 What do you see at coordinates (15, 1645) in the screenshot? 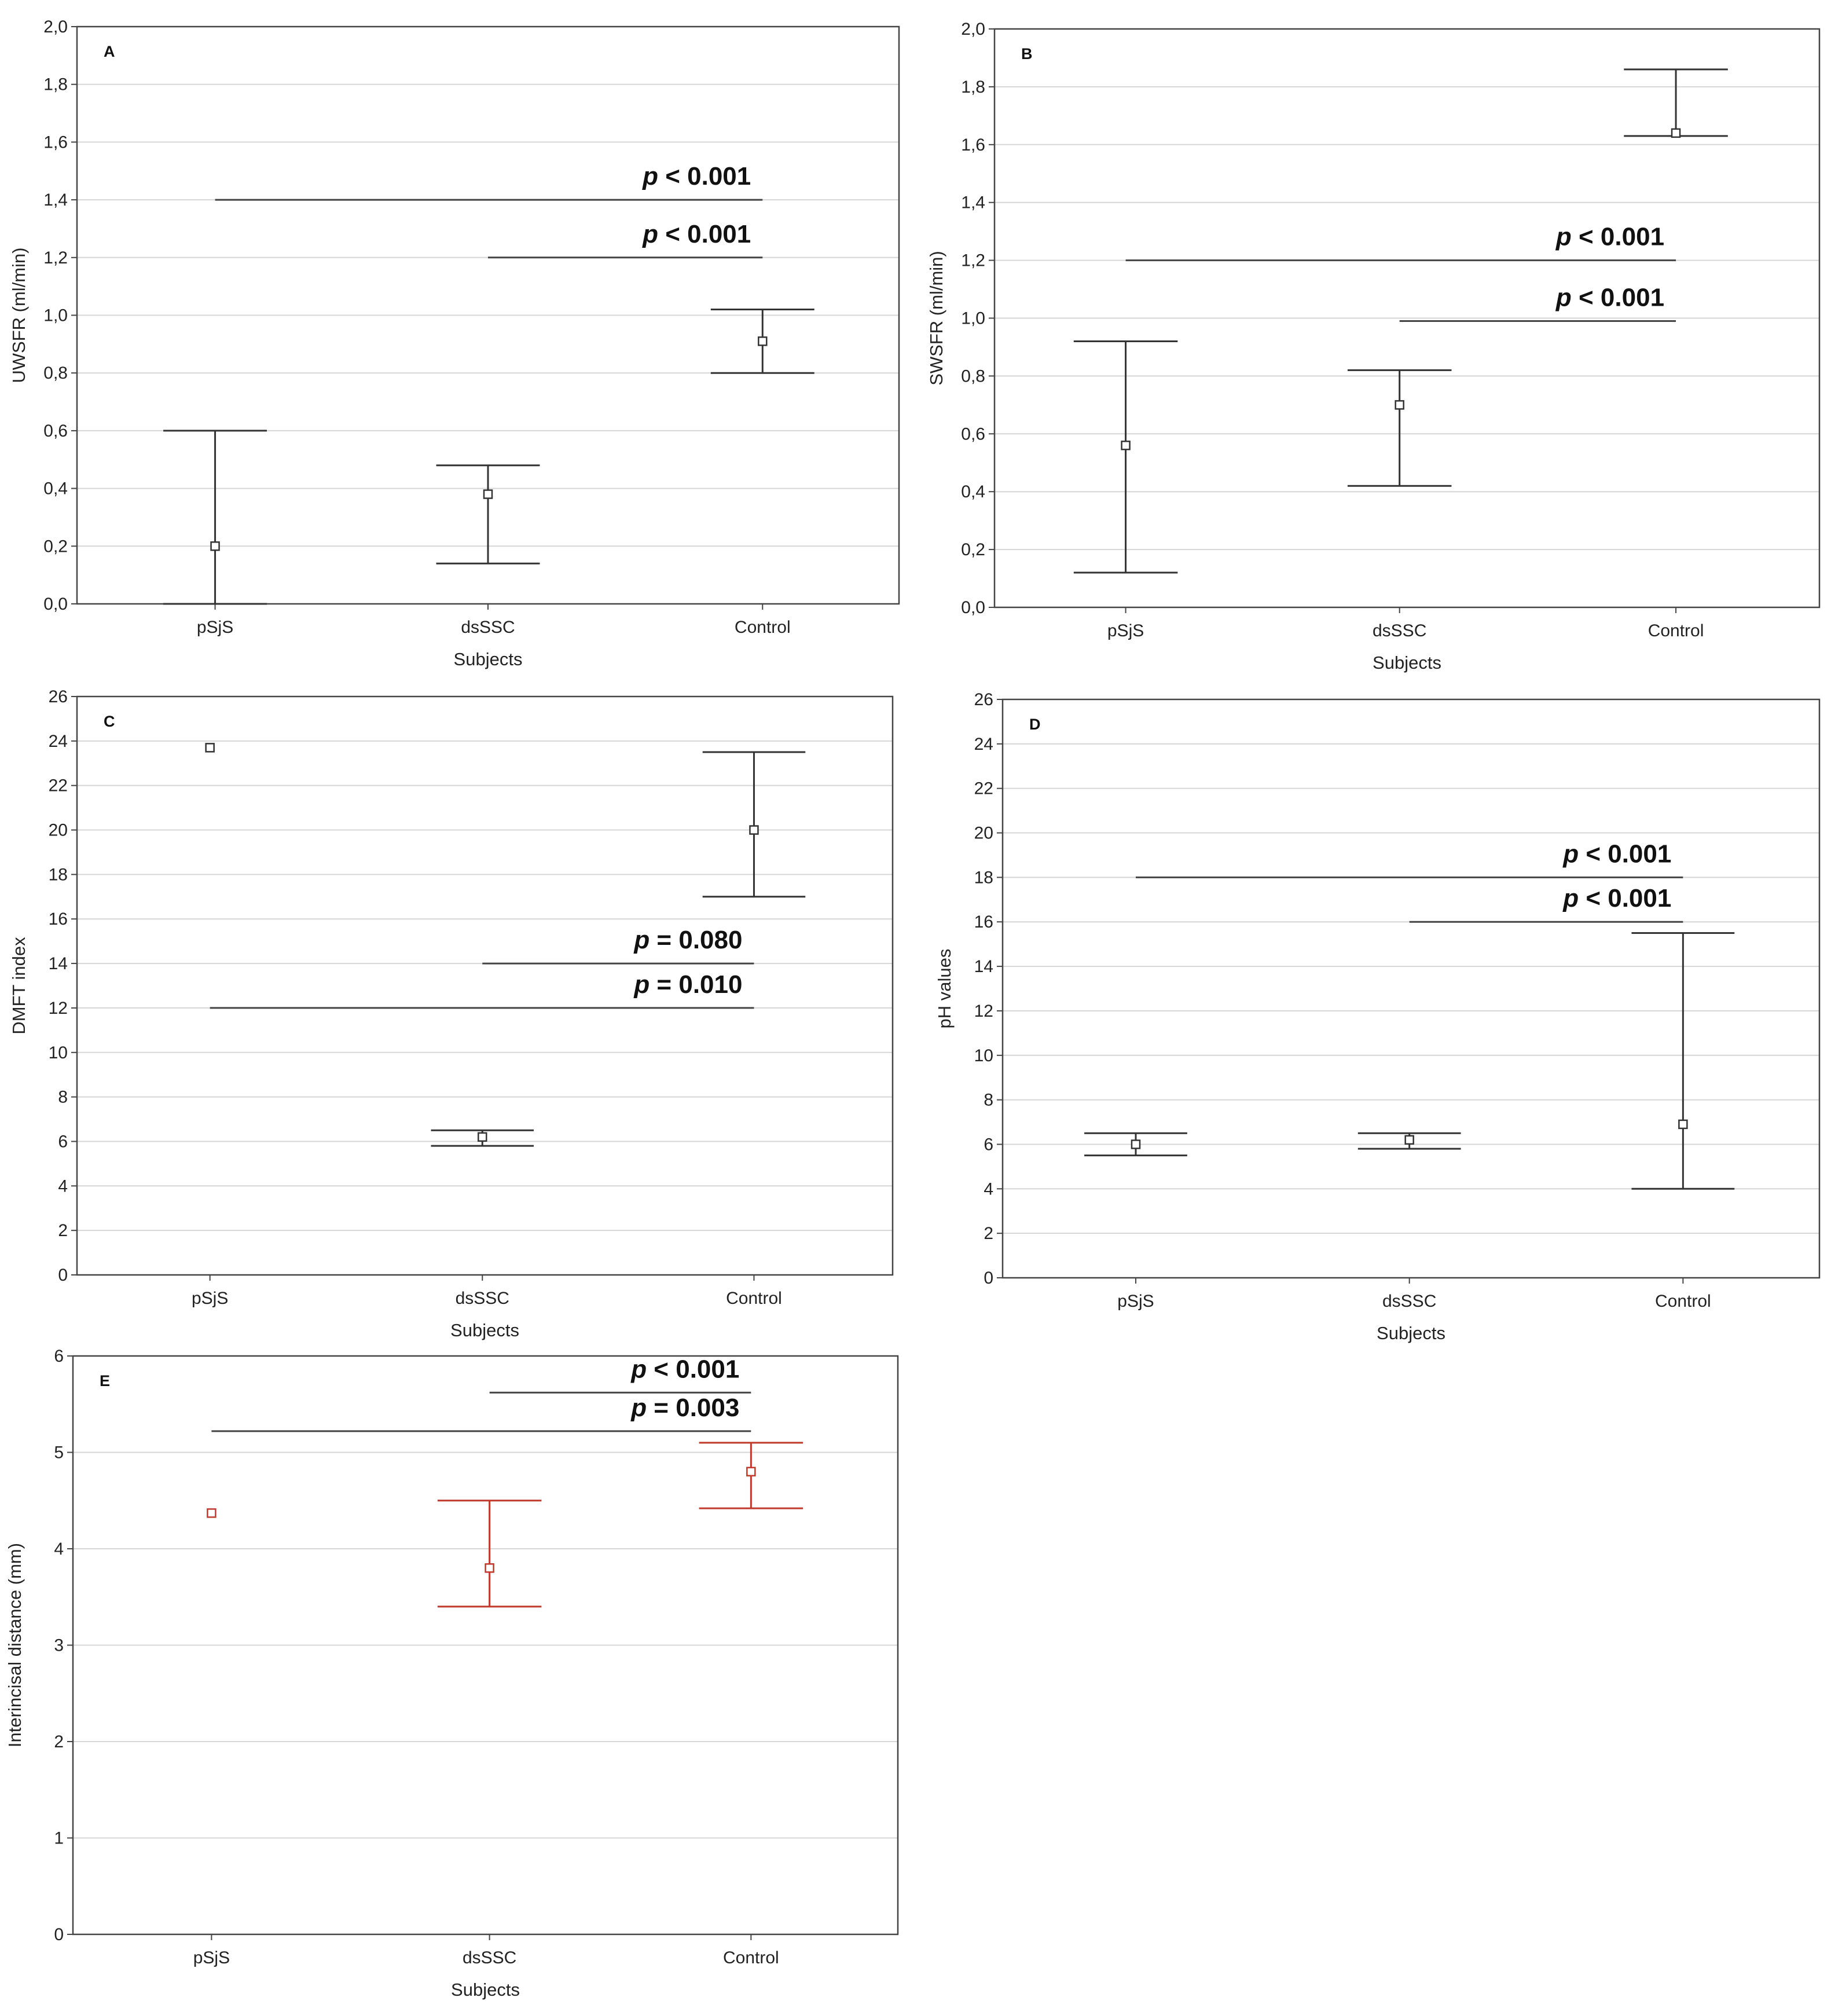
I see `y-axis-title: Interincisal distance (mm)` at bounding box center [15, 1645].